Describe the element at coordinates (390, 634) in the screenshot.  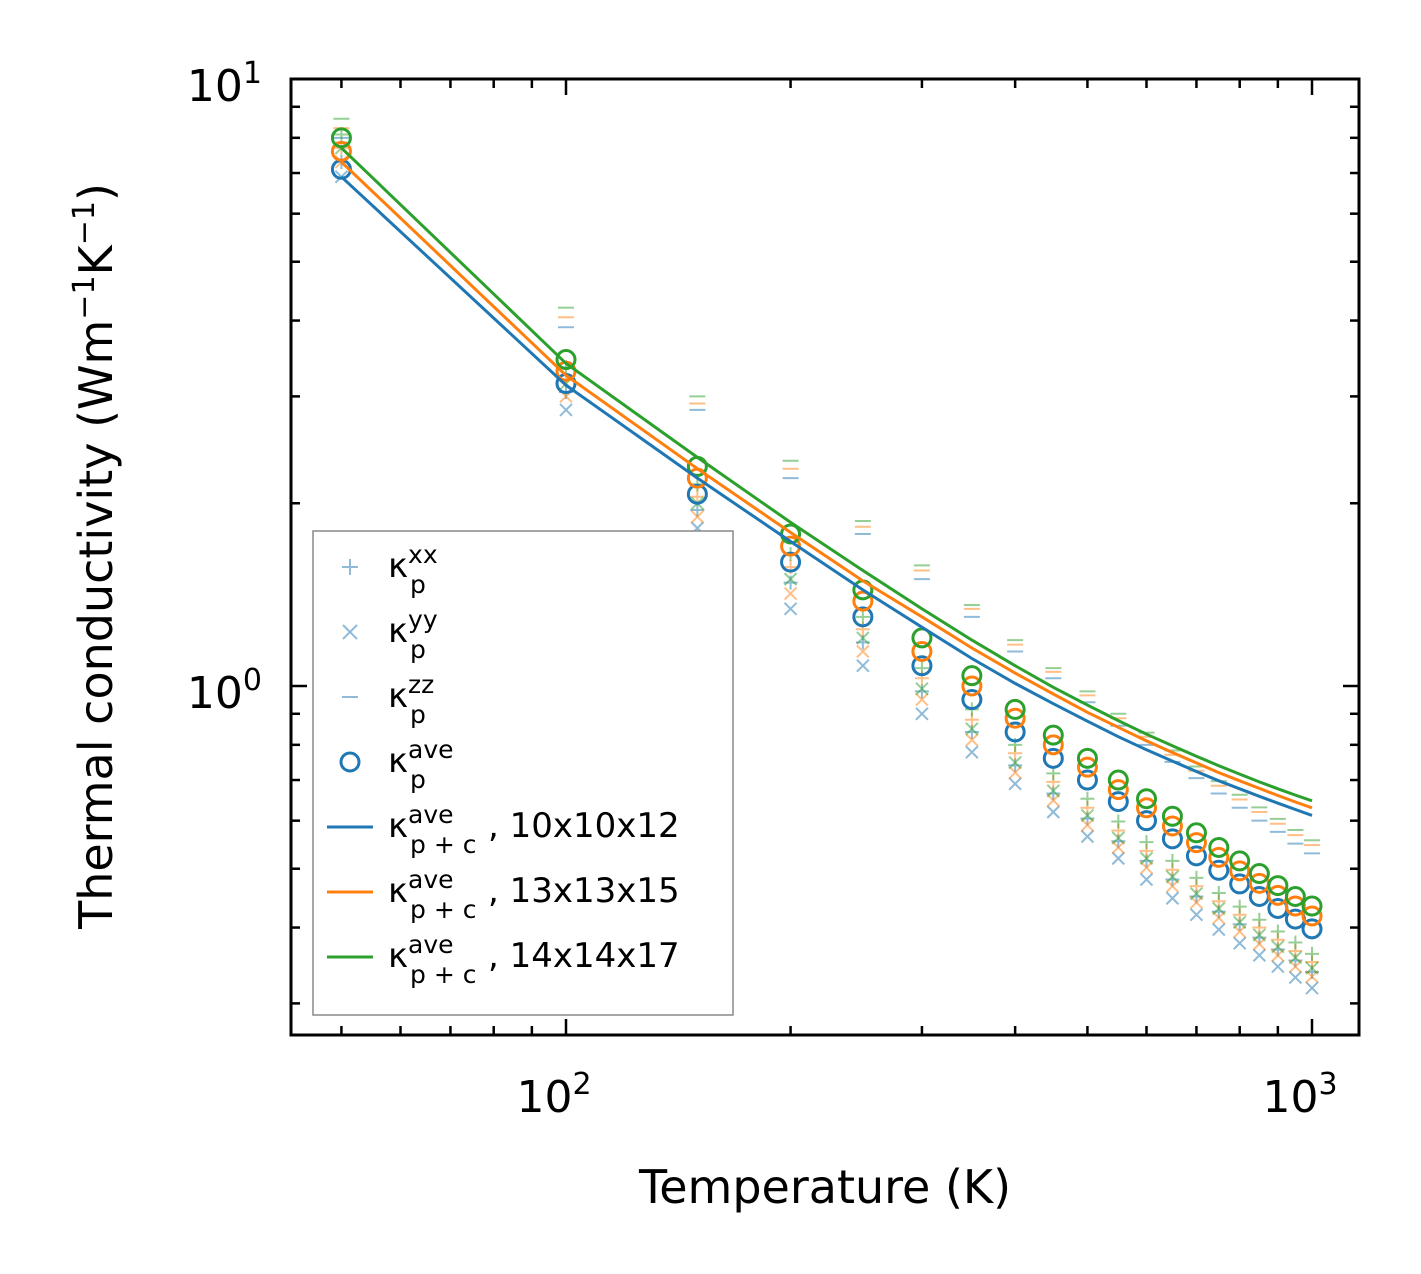
I see `legend-entry-1: κyy p` at that location.